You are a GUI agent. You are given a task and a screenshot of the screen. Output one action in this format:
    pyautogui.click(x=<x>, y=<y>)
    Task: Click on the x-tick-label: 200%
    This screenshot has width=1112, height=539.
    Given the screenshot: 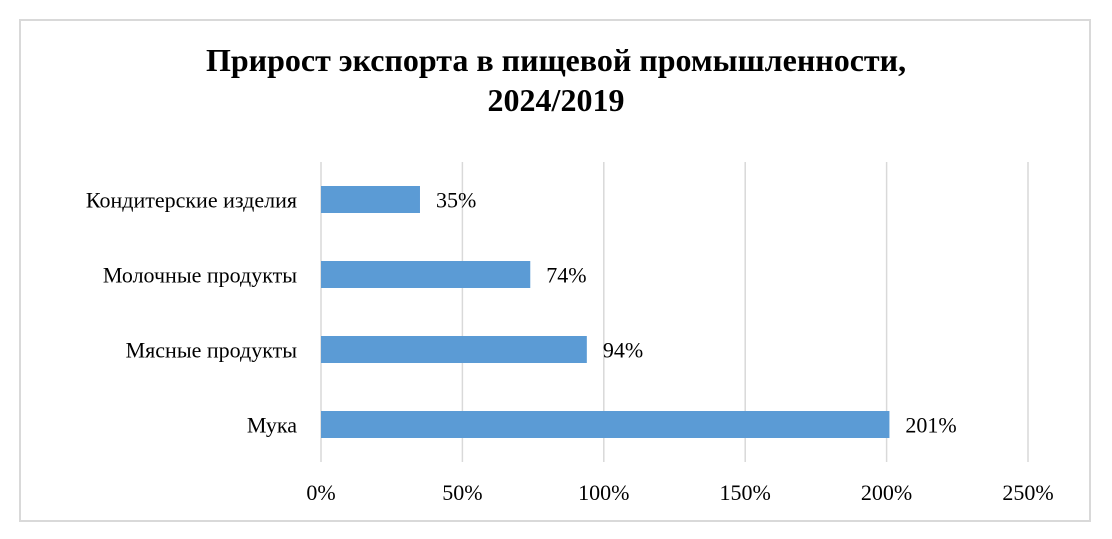 What is the action you would take?
    pyautogui.click(x=886, y=492)
    